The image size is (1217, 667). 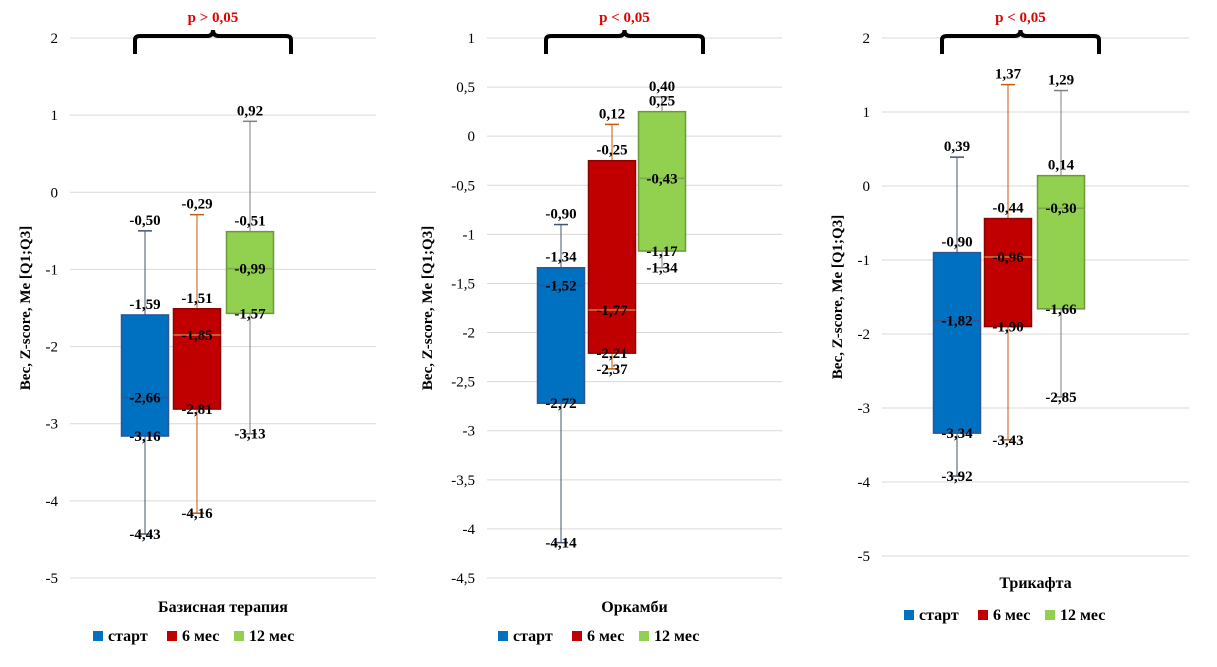 What do you see at coordinates (1008, 75) in the screenshot?
I see `data-label: 1,37` at bounding box center [1008, 75].